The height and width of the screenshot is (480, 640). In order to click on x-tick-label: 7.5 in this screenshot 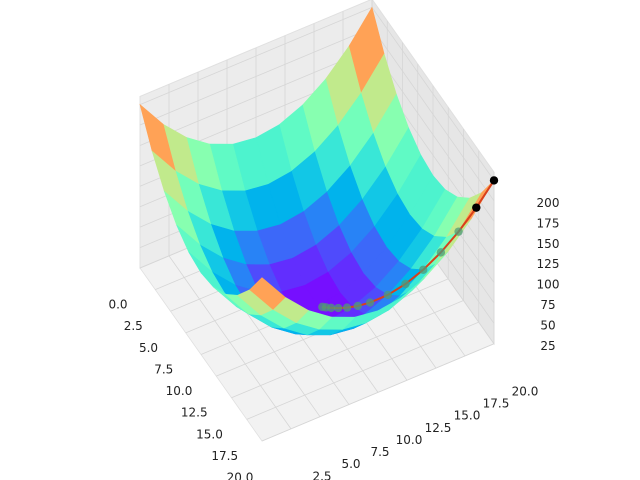, I will do `click(163, 369)`.